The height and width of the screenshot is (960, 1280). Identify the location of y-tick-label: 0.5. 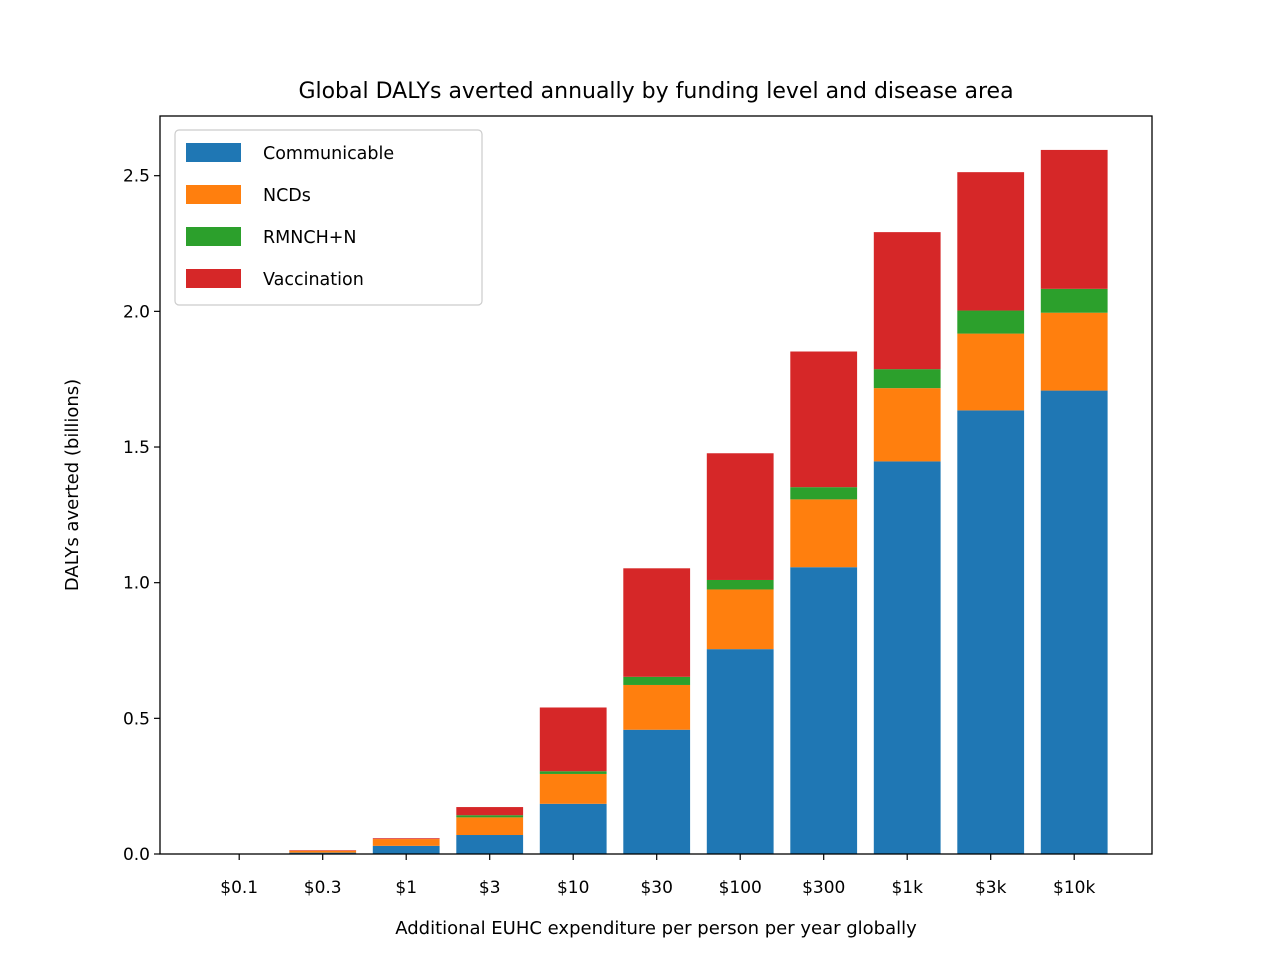
(136, 719).